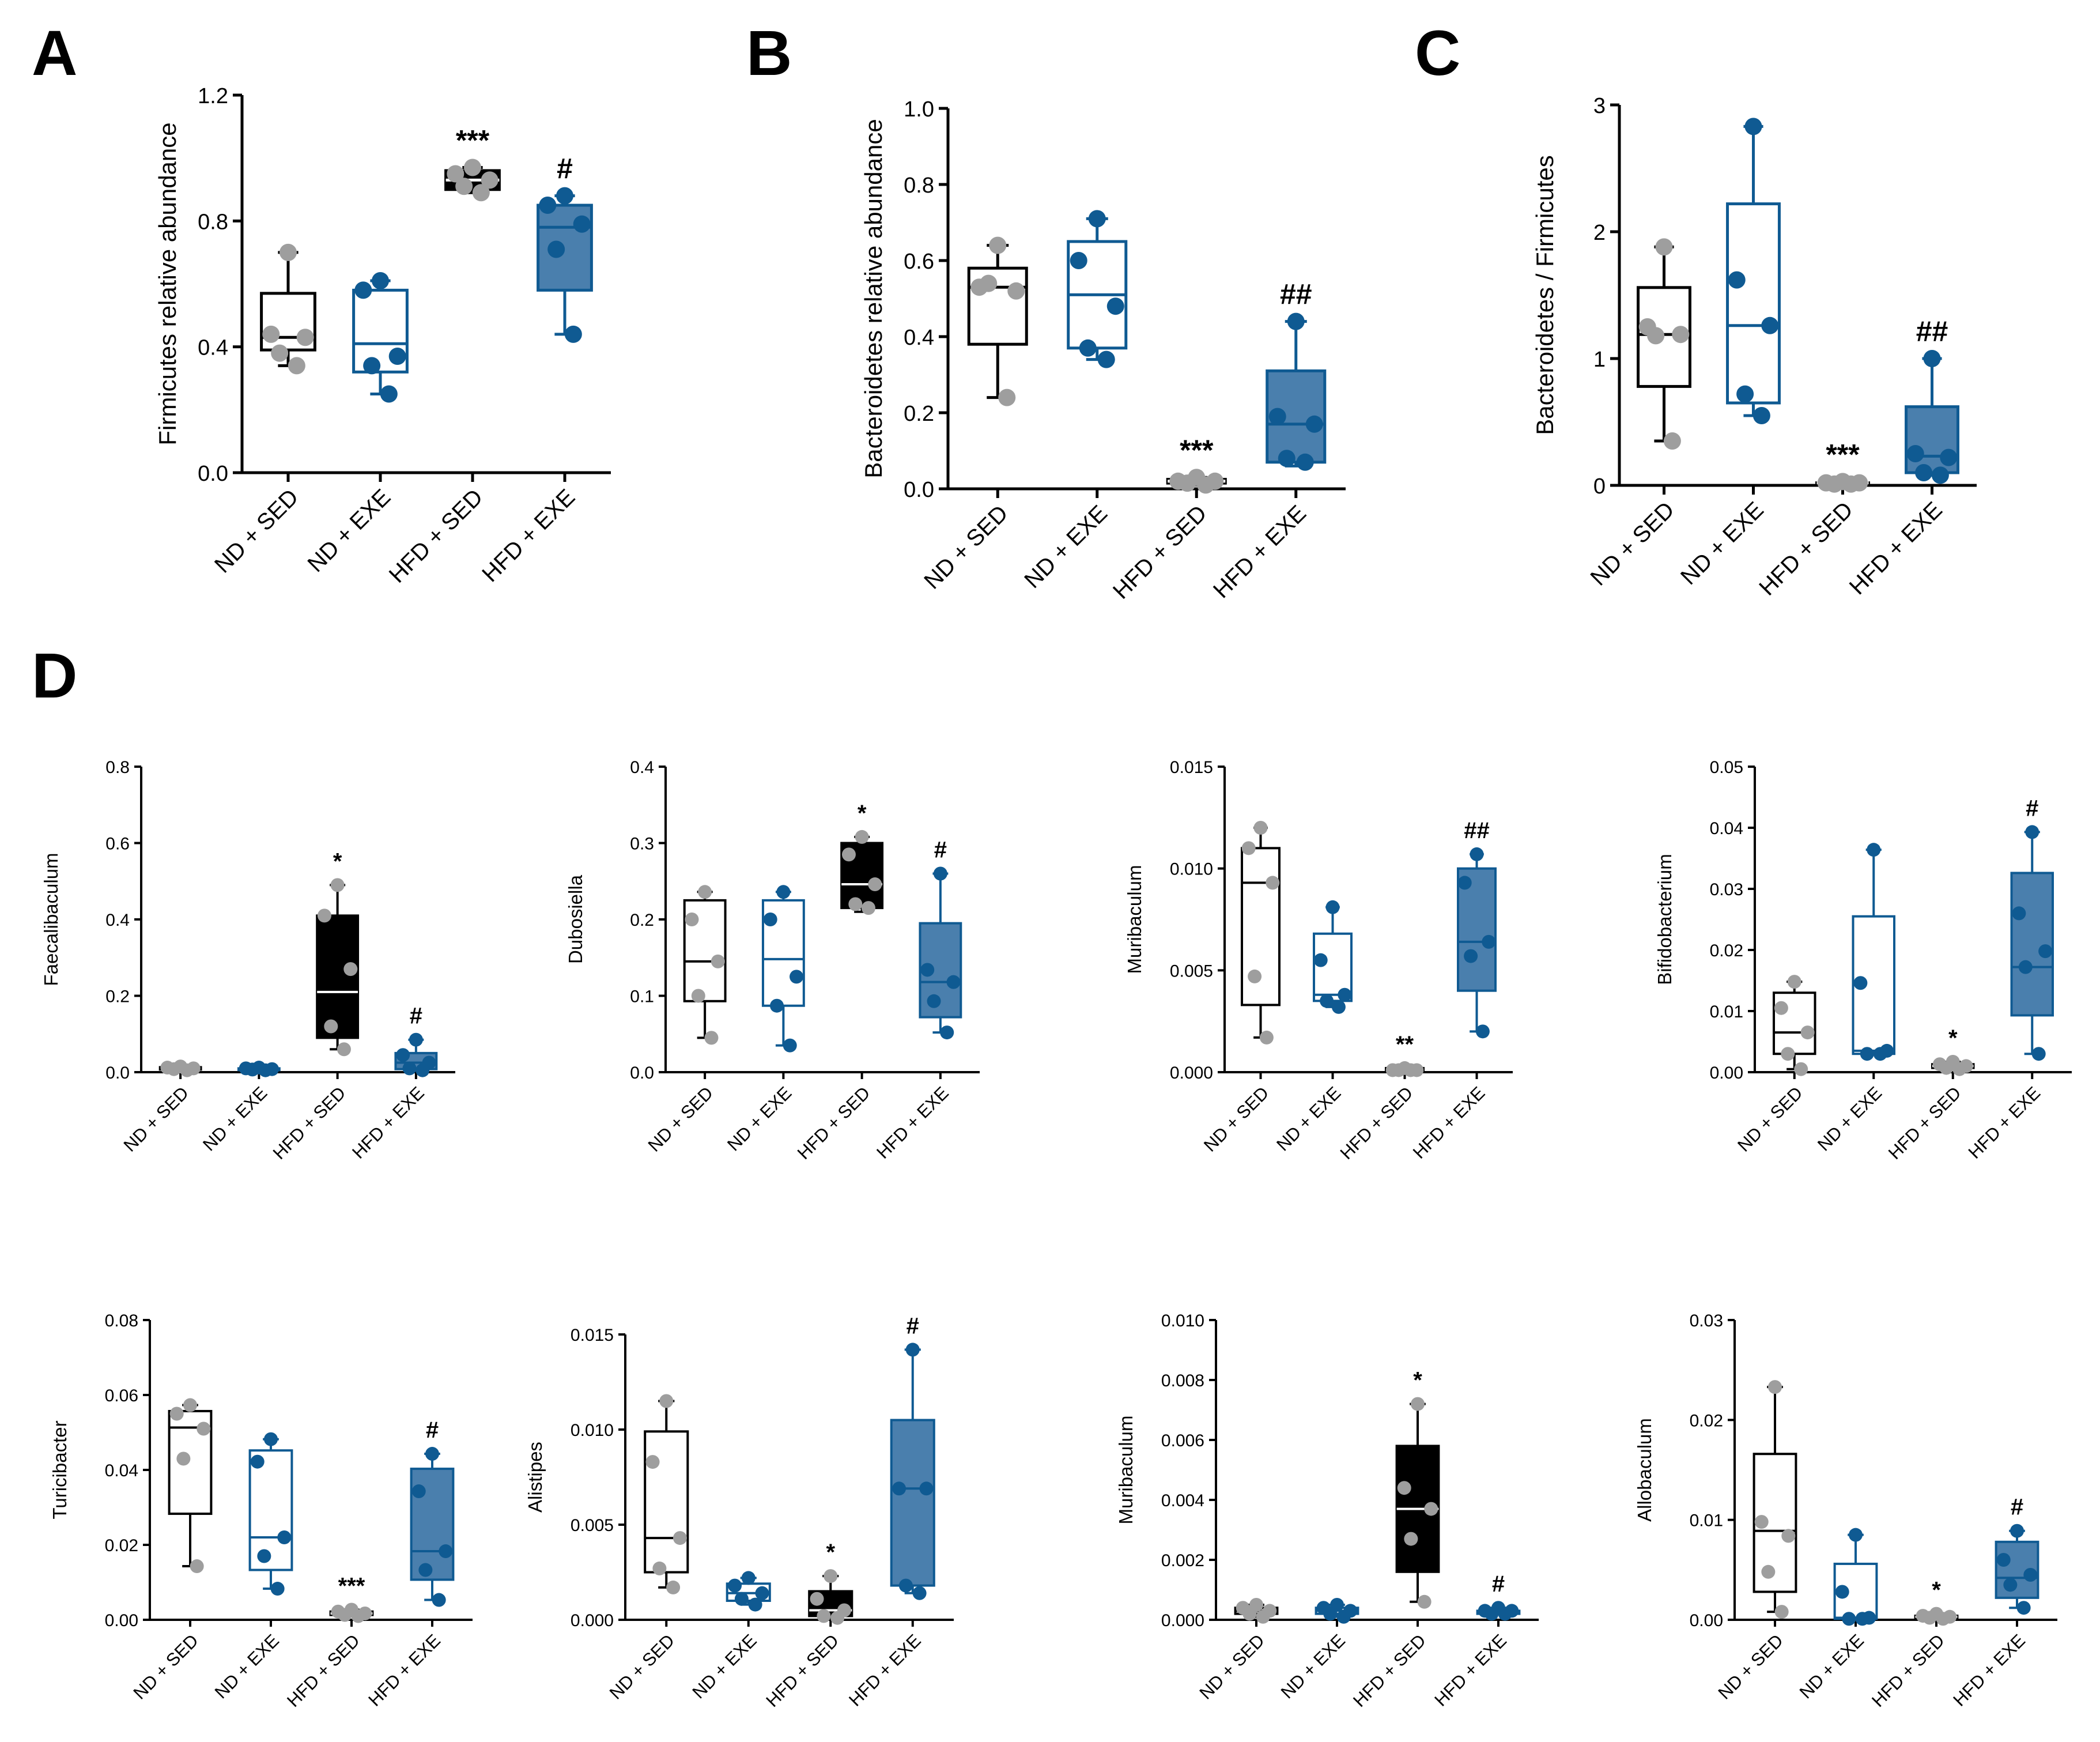  I want to click on y-axis-title: Turicibacter, so click(59, 1469).